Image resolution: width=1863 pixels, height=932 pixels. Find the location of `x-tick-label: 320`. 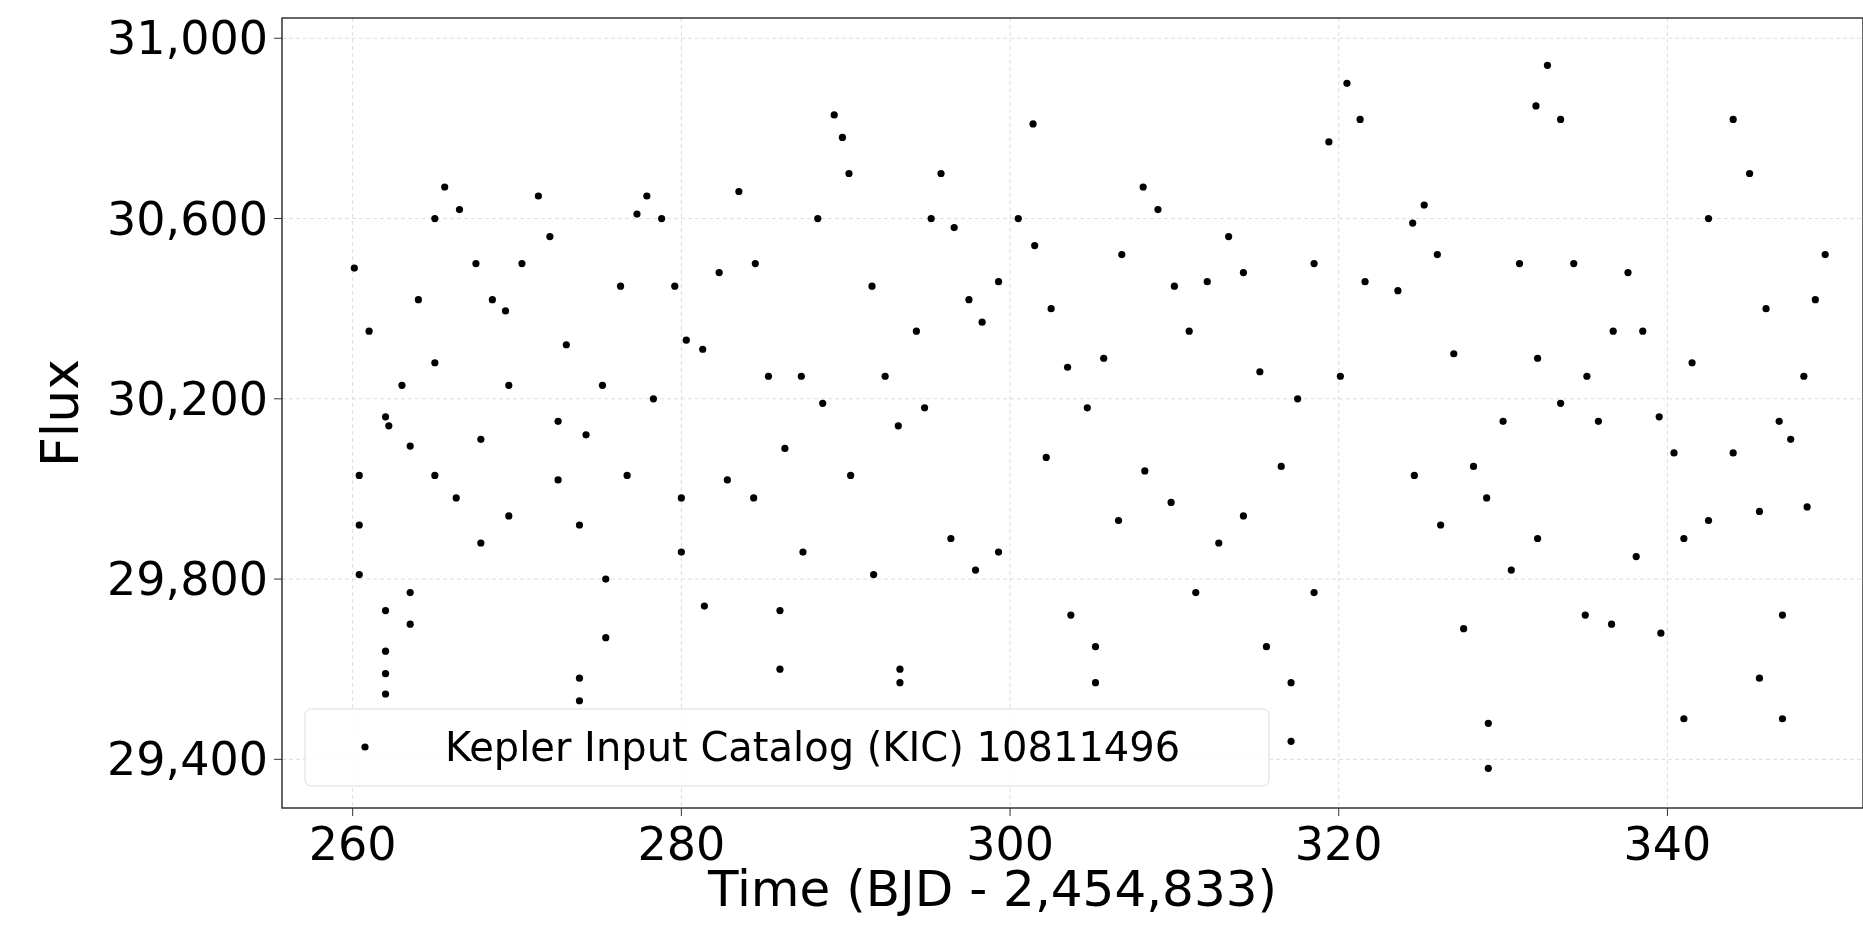

x-tick-label: 320 is located at coordinates (1338, 844).